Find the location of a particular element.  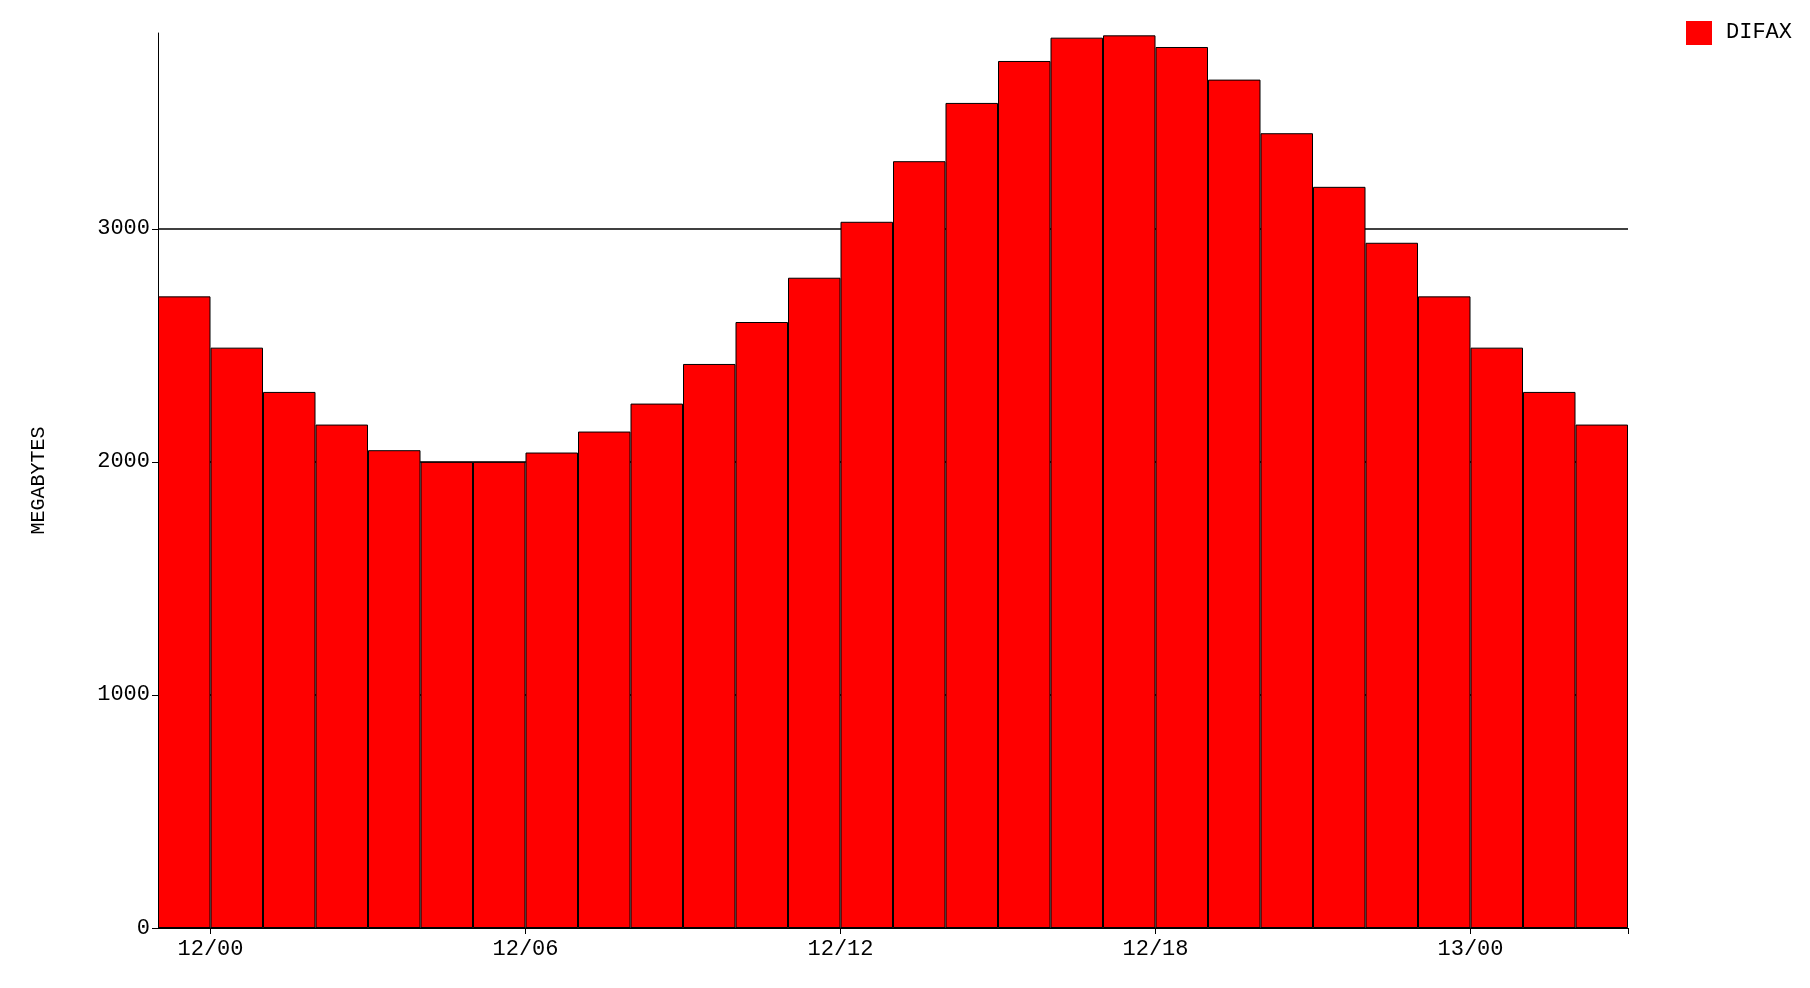

y-axis-title: MEGABYTES is located at coordinates (38, 480).